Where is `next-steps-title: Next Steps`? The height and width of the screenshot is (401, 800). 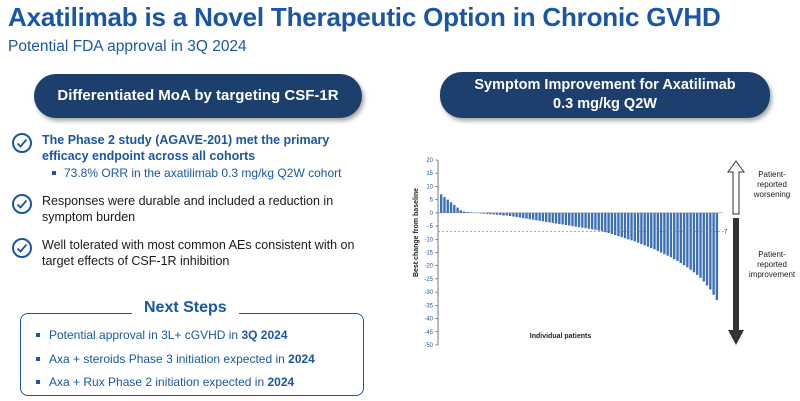 next-steps-title: Next Steps is located at coordinates (185, 308).